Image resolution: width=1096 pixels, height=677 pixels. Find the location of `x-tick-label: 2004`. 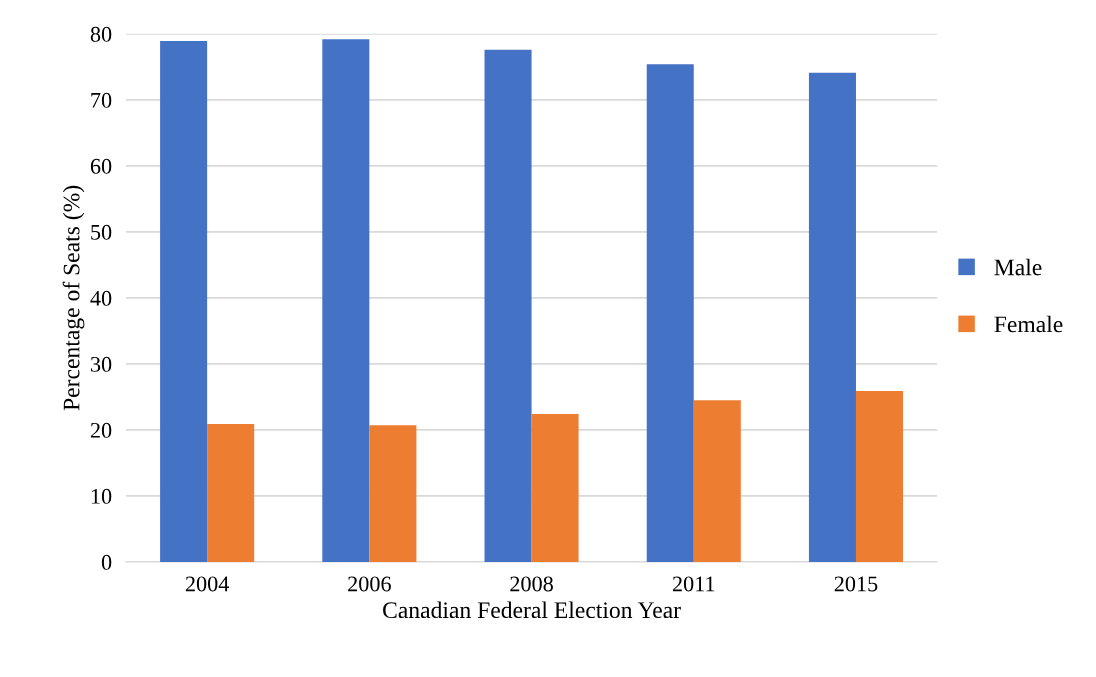

x-tick-label: 2004 is located at coordinates (207, 584).